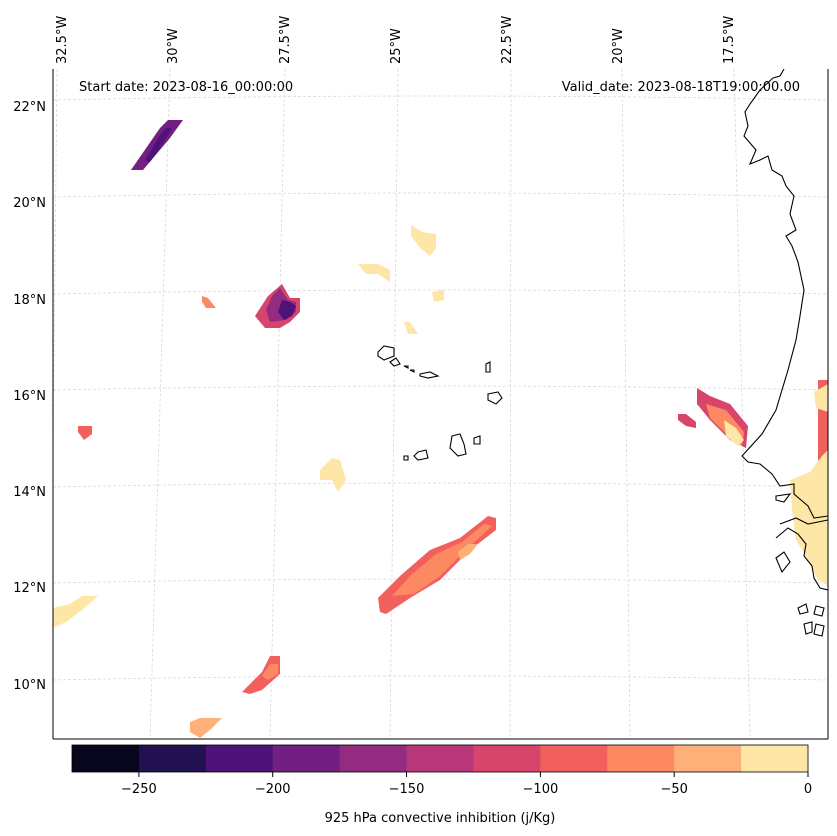 Image resolution: width=837 pixels, height=836 pixels. I want to click on gambia-coastline, so click(783, 498).